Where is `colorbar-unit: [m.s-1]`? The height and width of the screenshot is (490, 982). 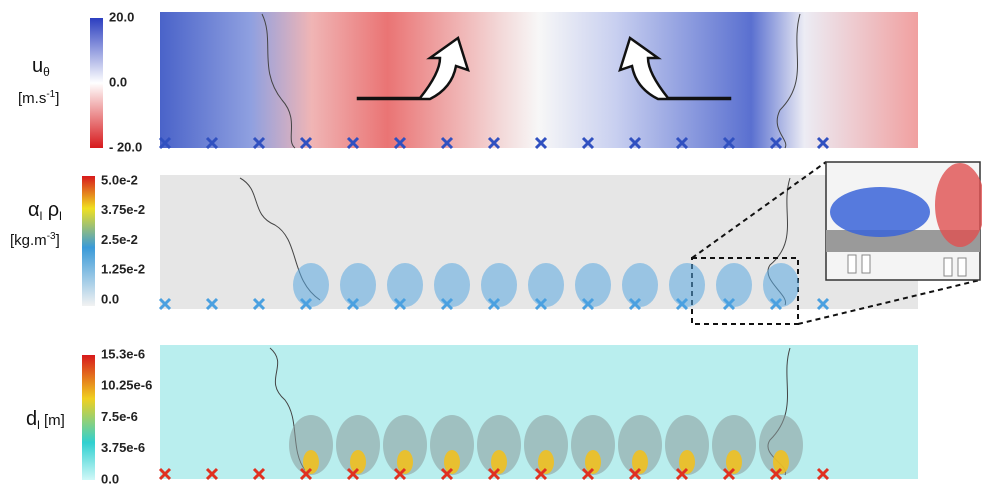 colorbar-unit: [m.s-1] is located at coordinates (38, 98).